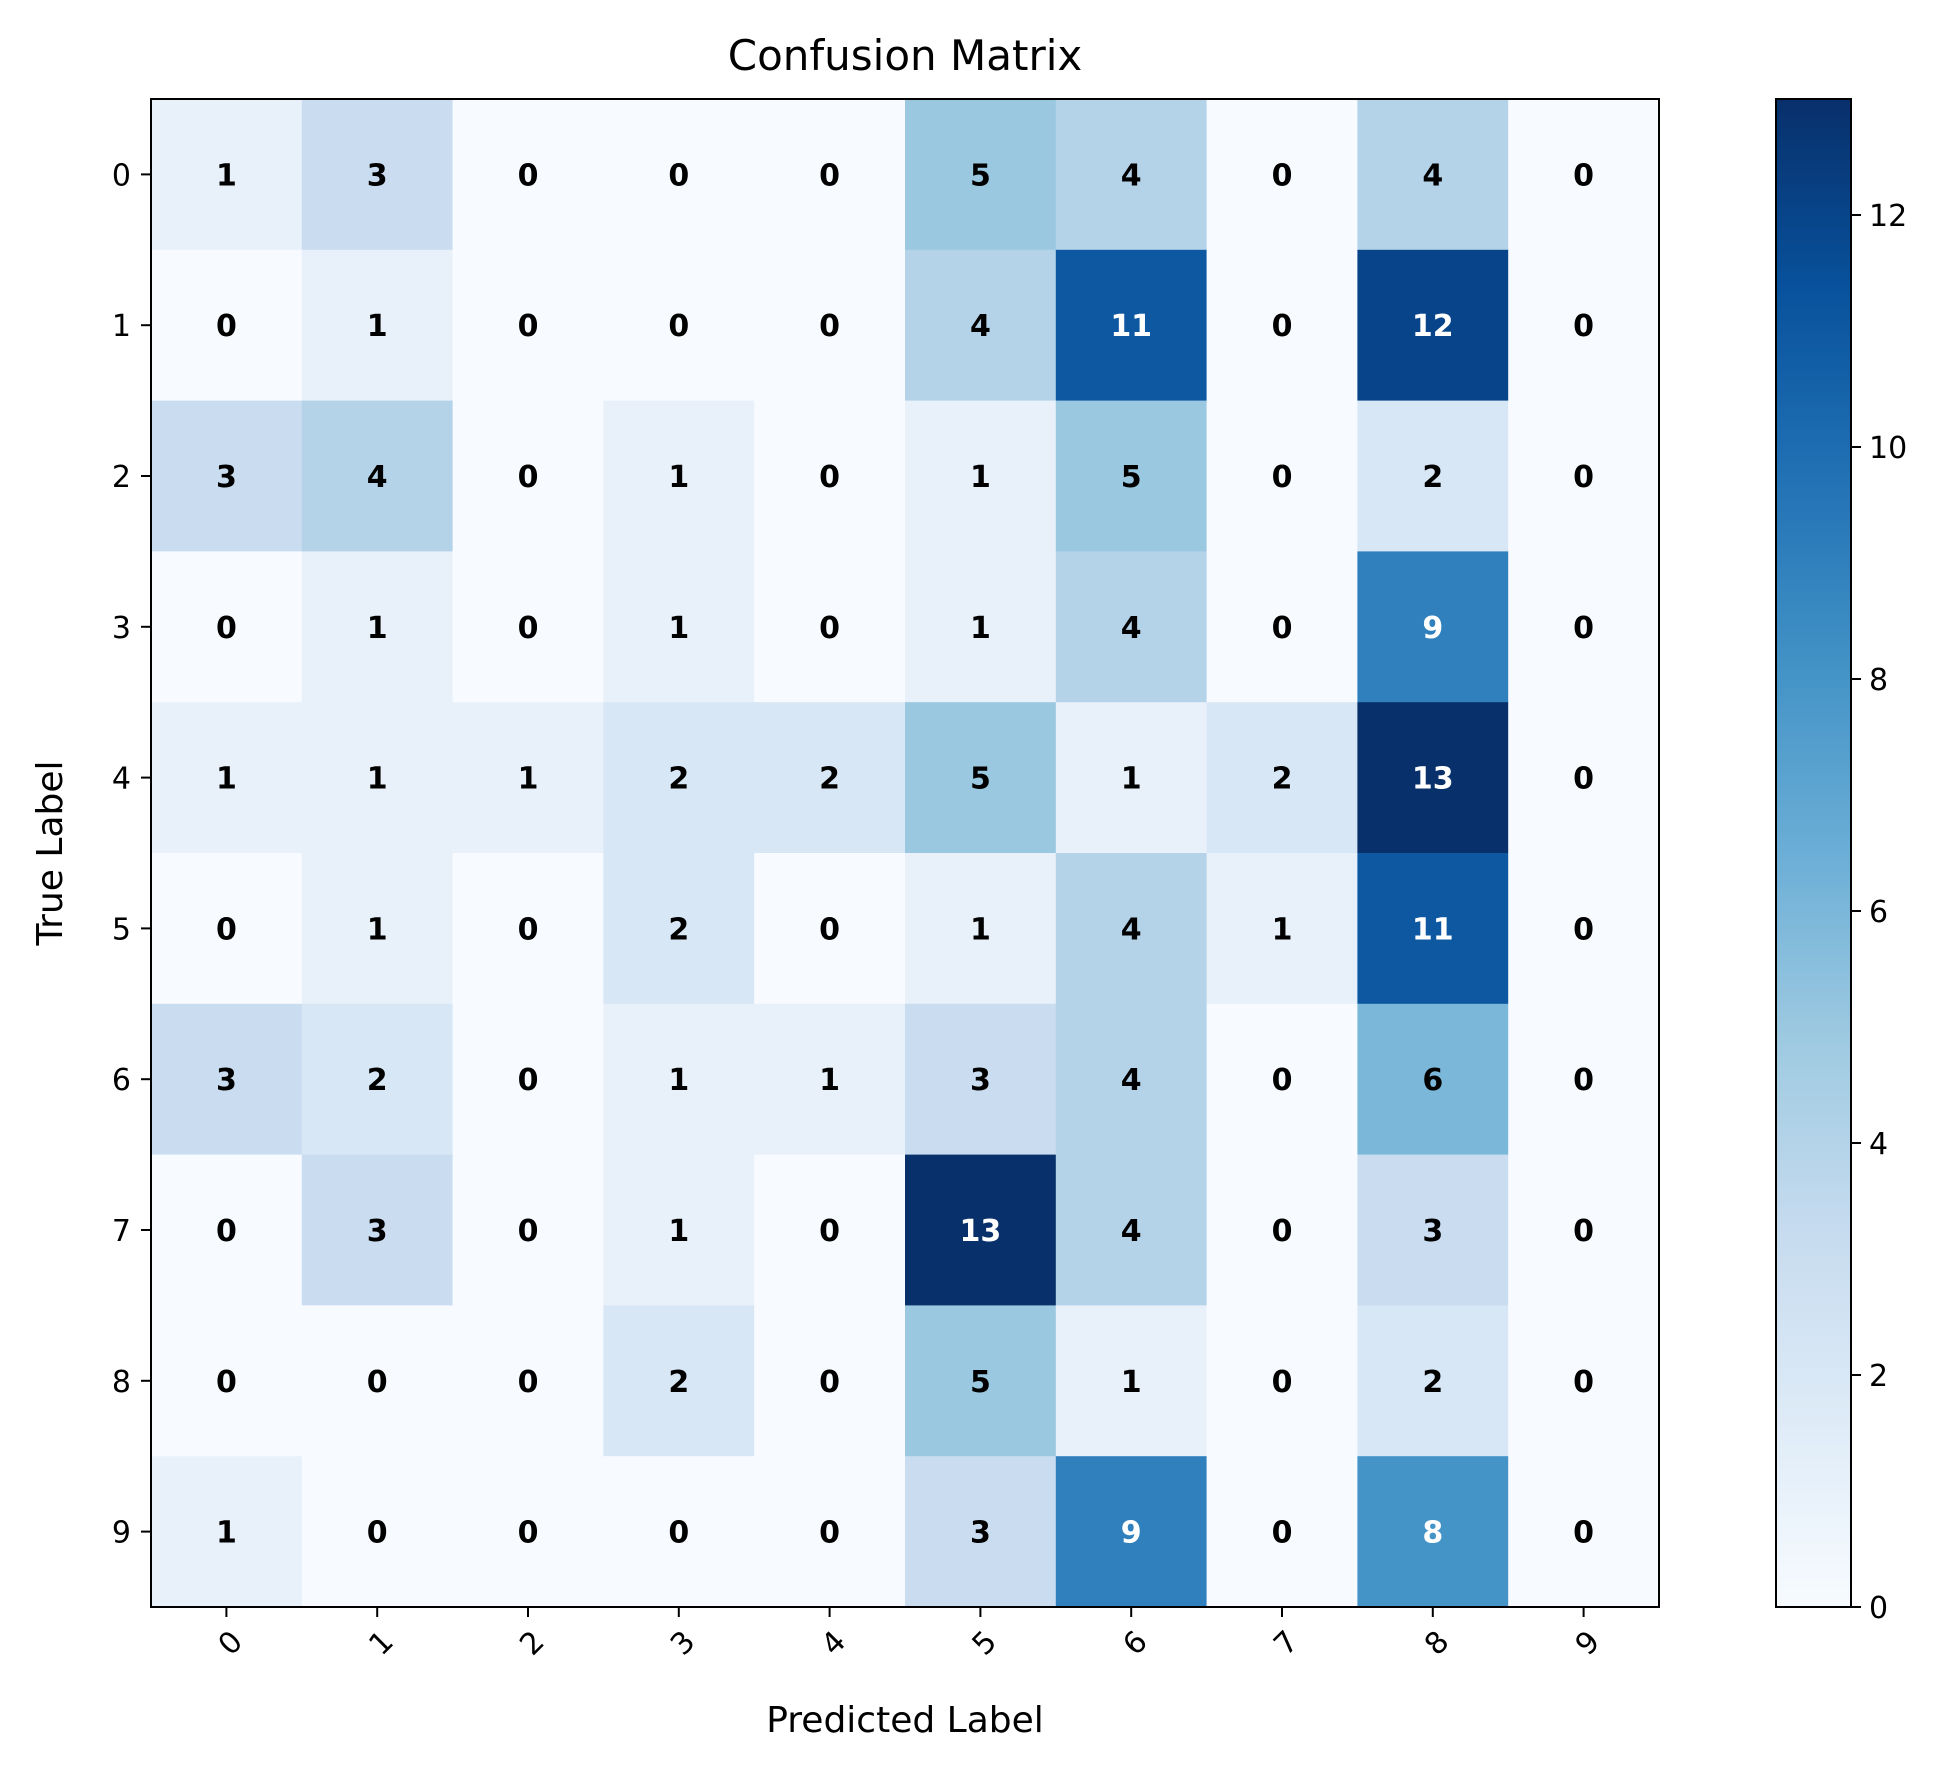  I want to click on cell-value-label: 2, so click(1282, 779).